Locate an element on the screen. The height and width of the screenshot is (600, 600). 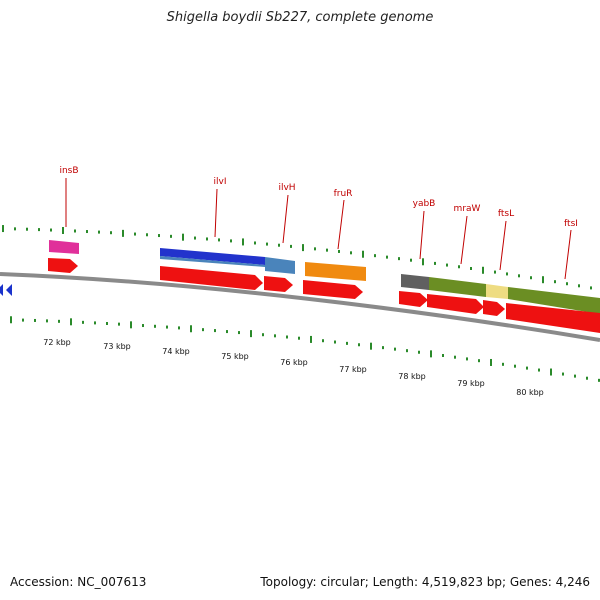
gene-label-mraw: mraW is located at coordinates (467, 209).